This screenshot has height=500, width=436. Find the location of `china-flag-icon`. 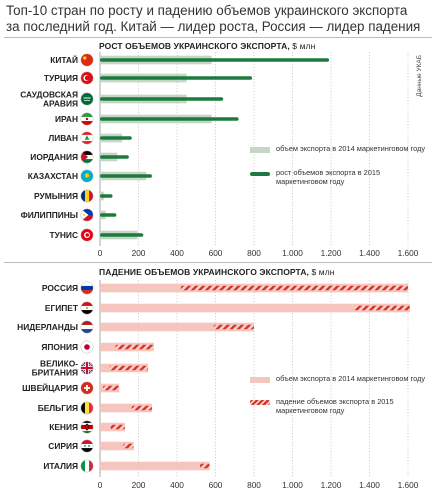

china-flag-icon is located at coordinates (87, 60).